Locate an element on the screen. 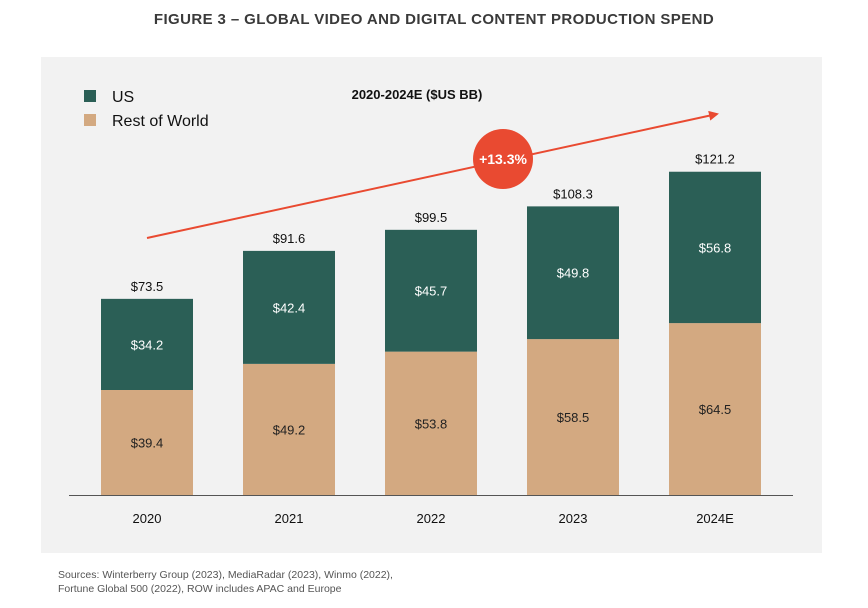  bar-row-2024e is located at coordinates (715, 409).